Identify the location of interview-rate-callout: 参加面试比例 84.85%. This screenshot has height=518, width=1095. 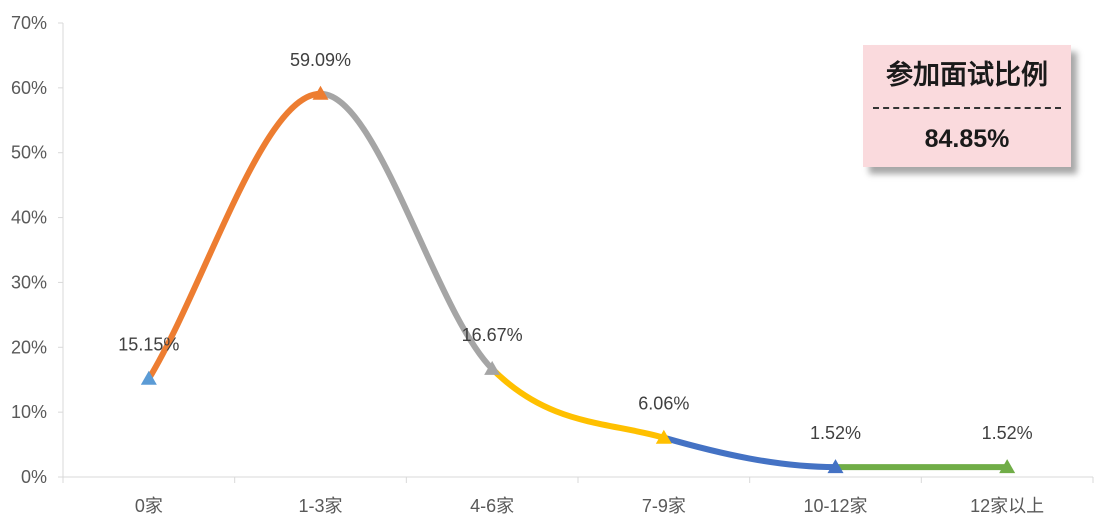
(967, 106).